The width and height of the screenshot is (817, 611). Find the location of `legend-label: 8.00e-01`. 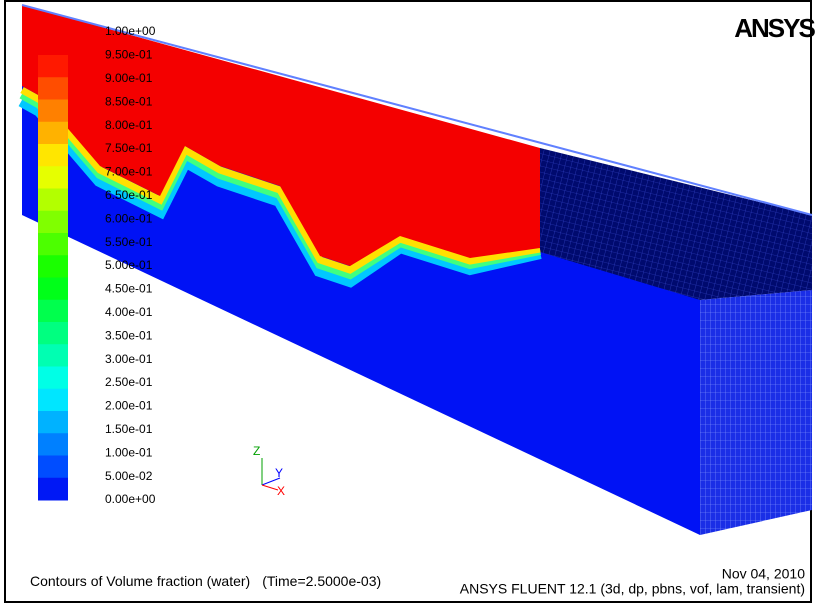

legend-label: 8.00e-01 is located at coordinates (129, 125).